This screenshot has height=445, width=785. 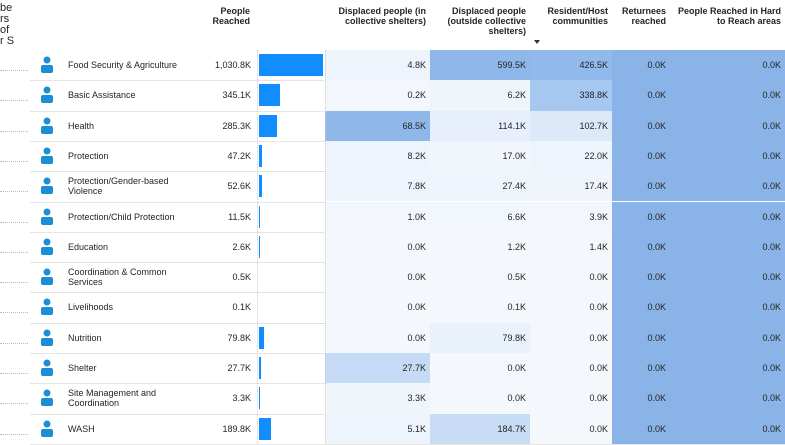 What do you see at coordinates (125, 429) in the screenshot?
I see `sector-name: WASH` at bounding box center [125, 429].